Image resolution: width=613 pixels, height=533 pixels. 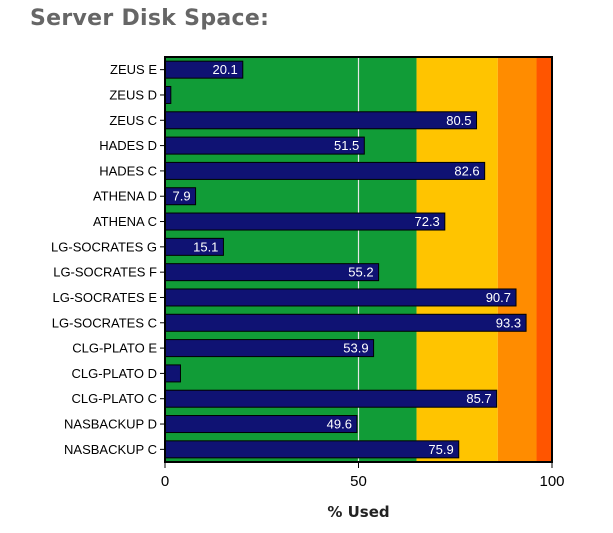 I want to click on x-tick-label: 100, so click(x=551, y=481).